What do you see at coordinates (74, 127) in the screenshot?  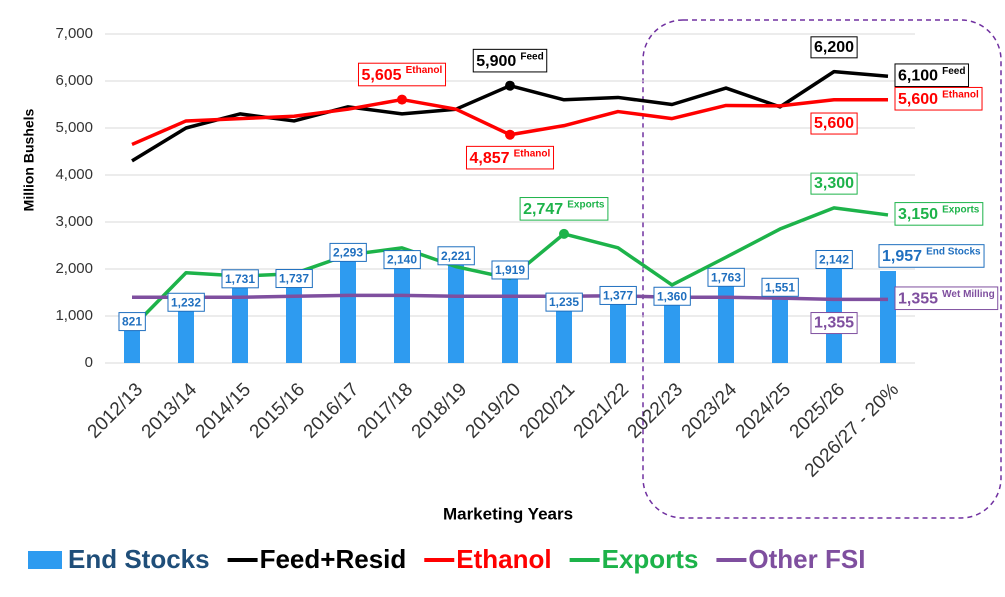 I see `y-tick-label: 5,000` at bounding box center [74, 127].